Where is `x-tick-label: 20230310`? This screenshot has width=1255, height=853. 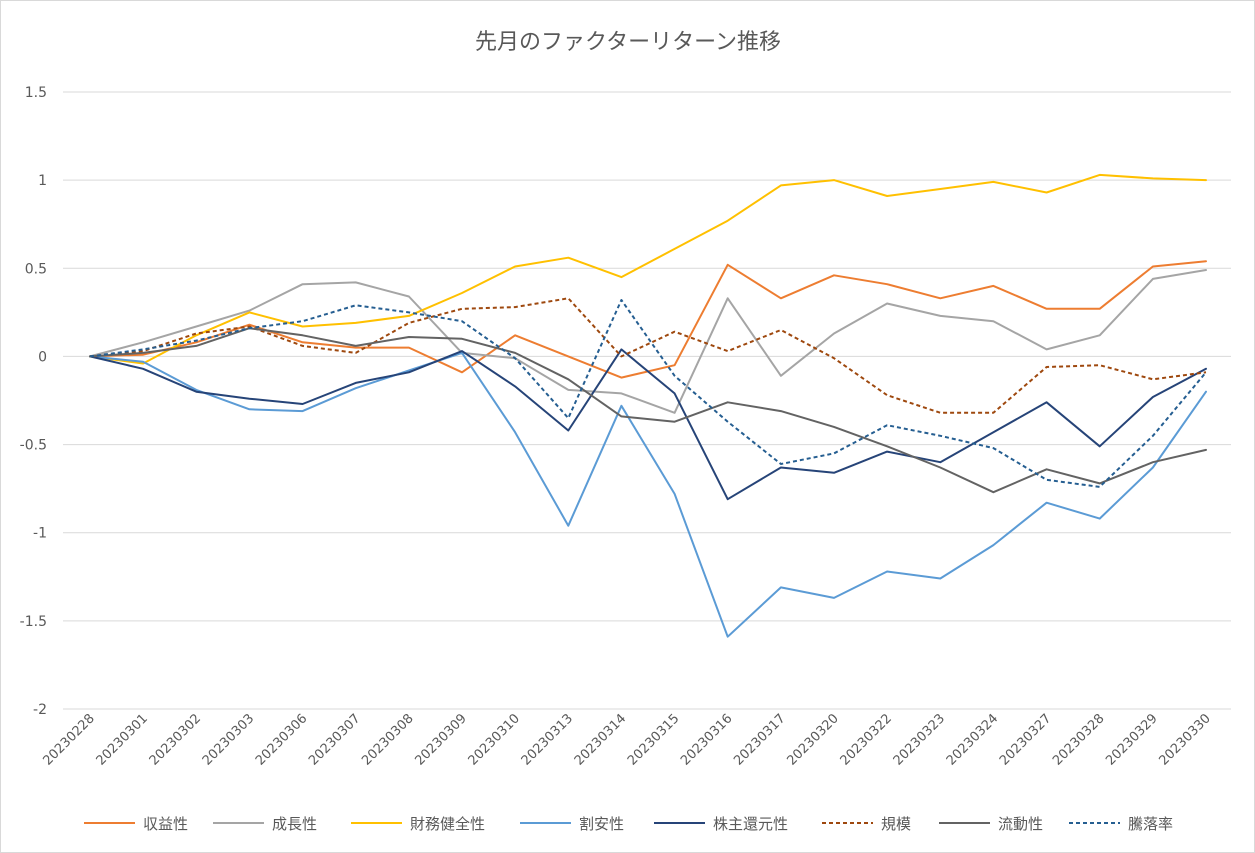
x-tick-label: 20230310 is located at coordinates (494, 739).